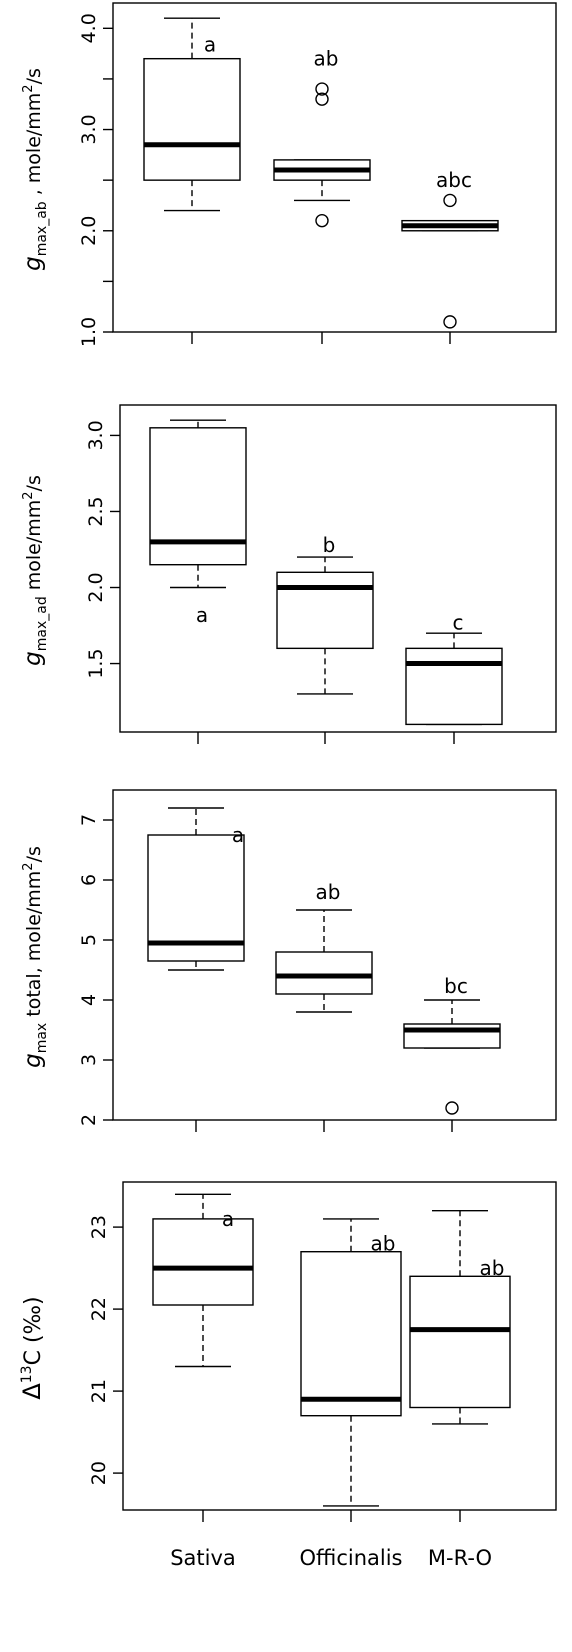  I want to click on y-tick-label: 6, so click(89, 880).